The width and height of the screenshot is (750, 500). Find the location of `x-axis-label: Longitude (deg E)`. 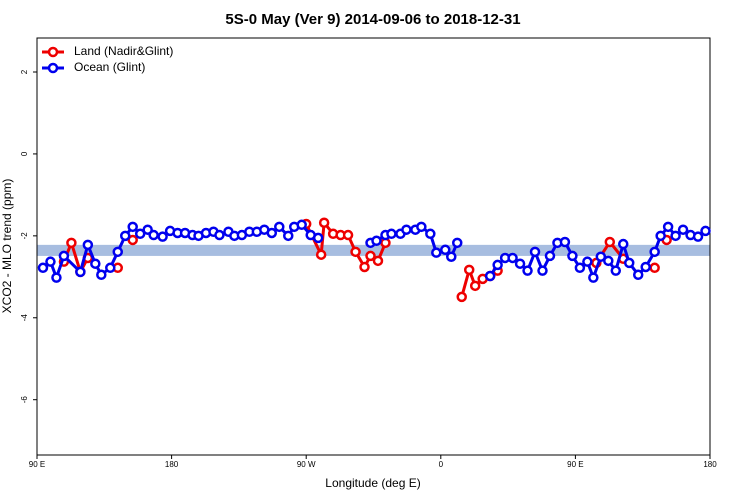

x-axis-label: Longitude (deg E) is located at coordinates (372, 483).